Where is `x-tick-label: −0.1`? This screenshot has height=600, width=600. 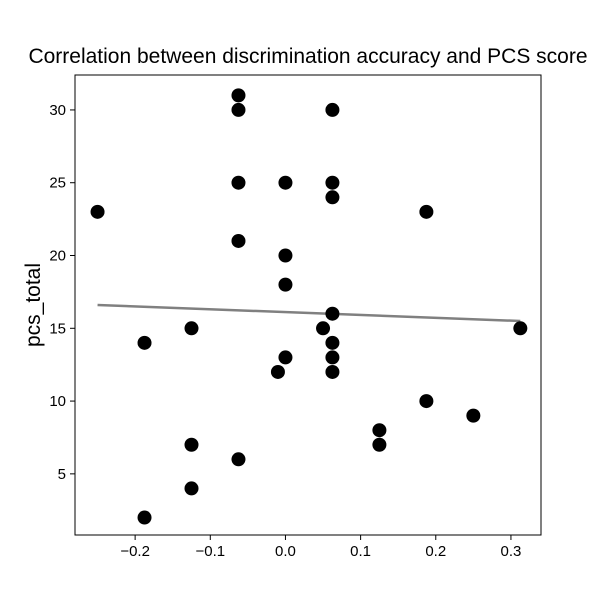
x-tick-label: −0.1 is located at coordinates (210, 551).